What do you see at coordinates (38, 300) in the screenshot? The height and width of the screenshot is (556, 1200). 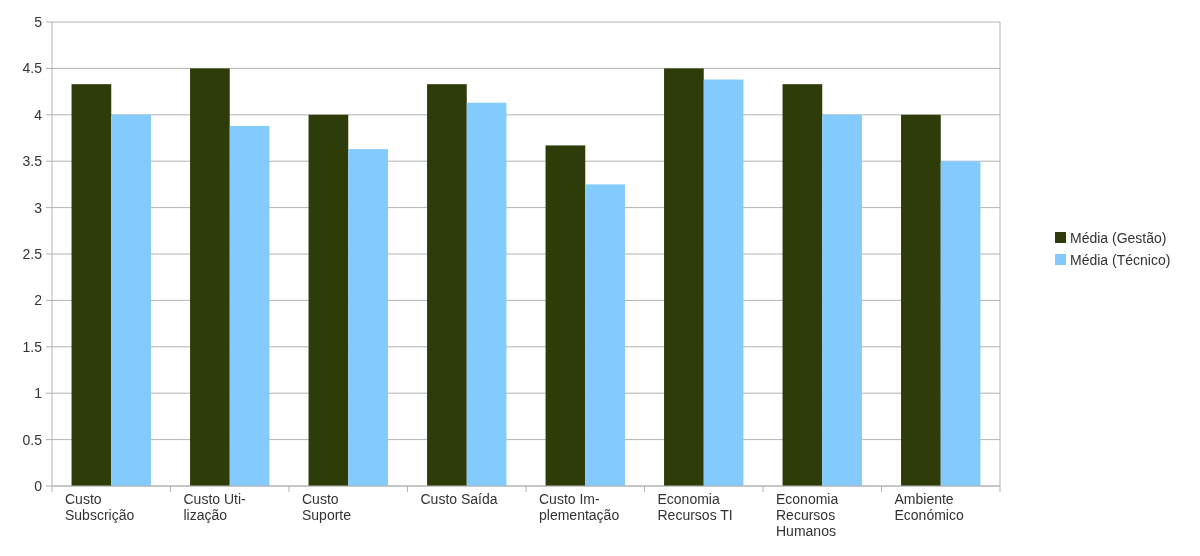 I see `y-tick-label: 2` at bounding box center [38, 300].